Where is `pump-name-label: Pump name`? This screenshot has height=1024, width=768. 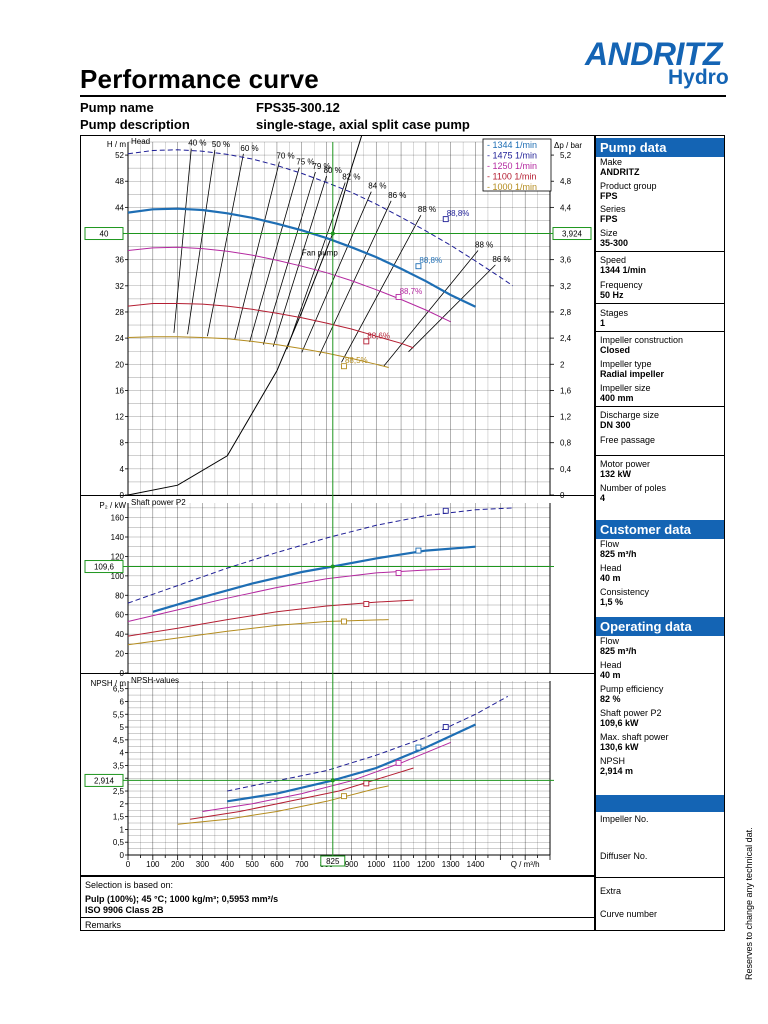 pump-name-label: Pump name is located at coordinates (117, 107).